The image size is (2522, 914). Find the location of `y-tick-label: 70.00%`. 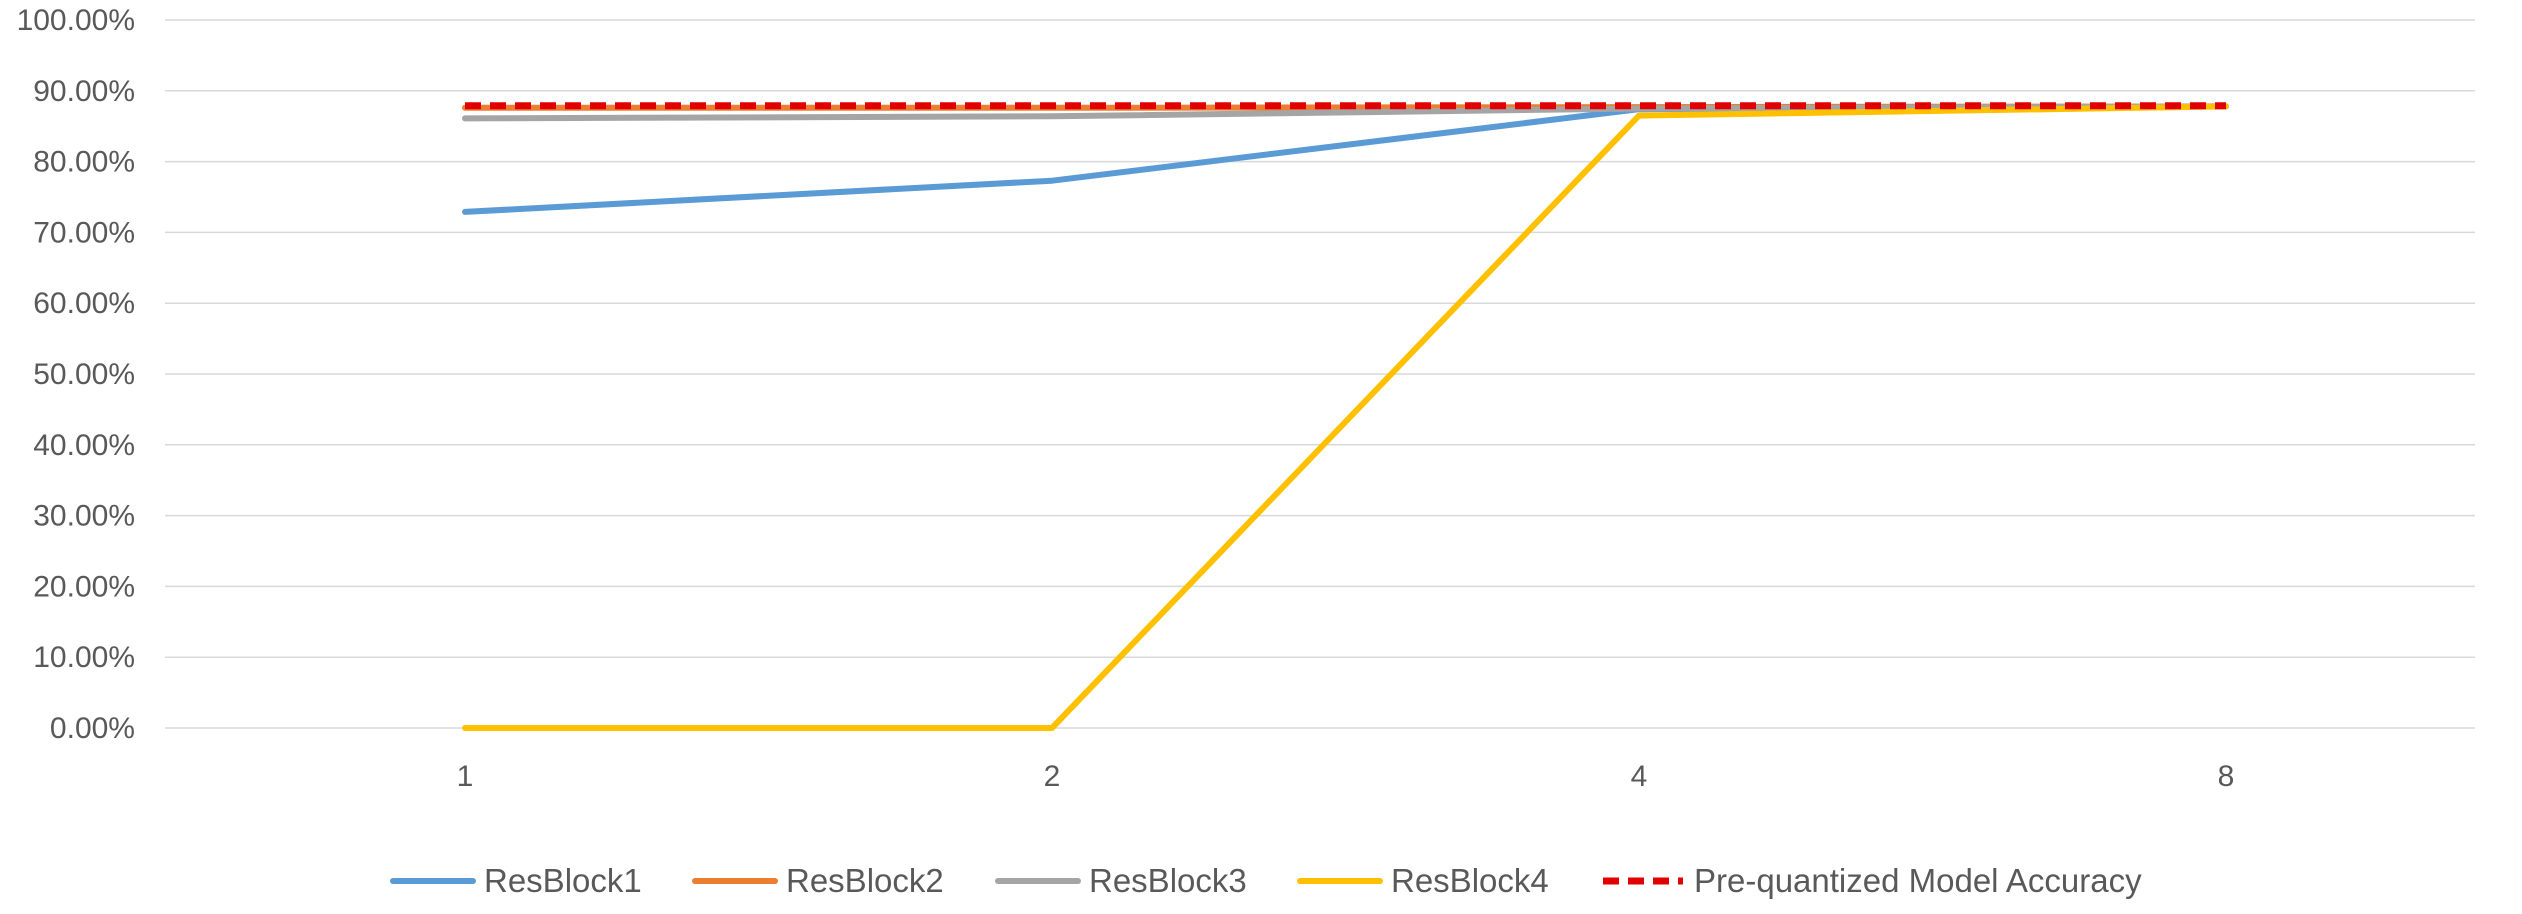

y-tick-label: 70.00% is located at coordinates (84, 232).